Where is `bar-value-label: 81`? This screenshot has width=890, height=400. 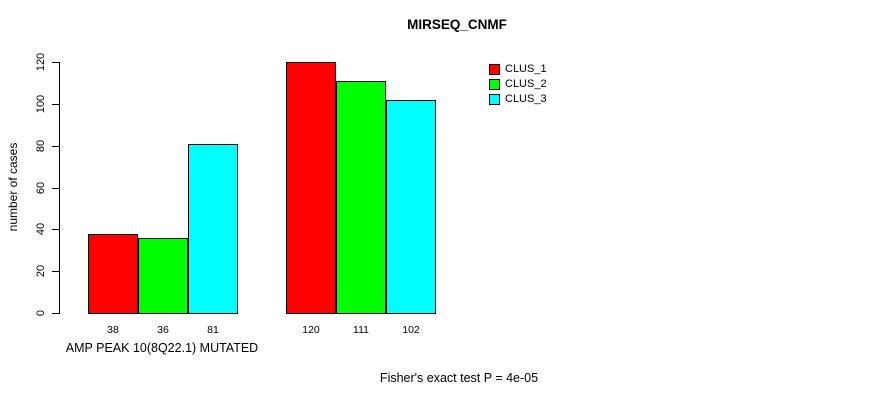
bar-value-label: 81 is located at coordinates (213, 330).